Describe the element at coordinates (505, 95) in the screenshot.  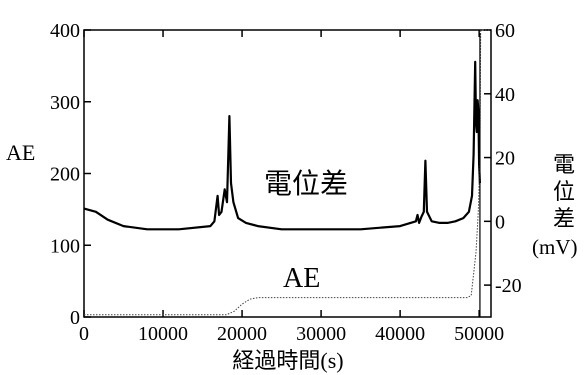
I see `y-right-tick-label: 40` at that location.